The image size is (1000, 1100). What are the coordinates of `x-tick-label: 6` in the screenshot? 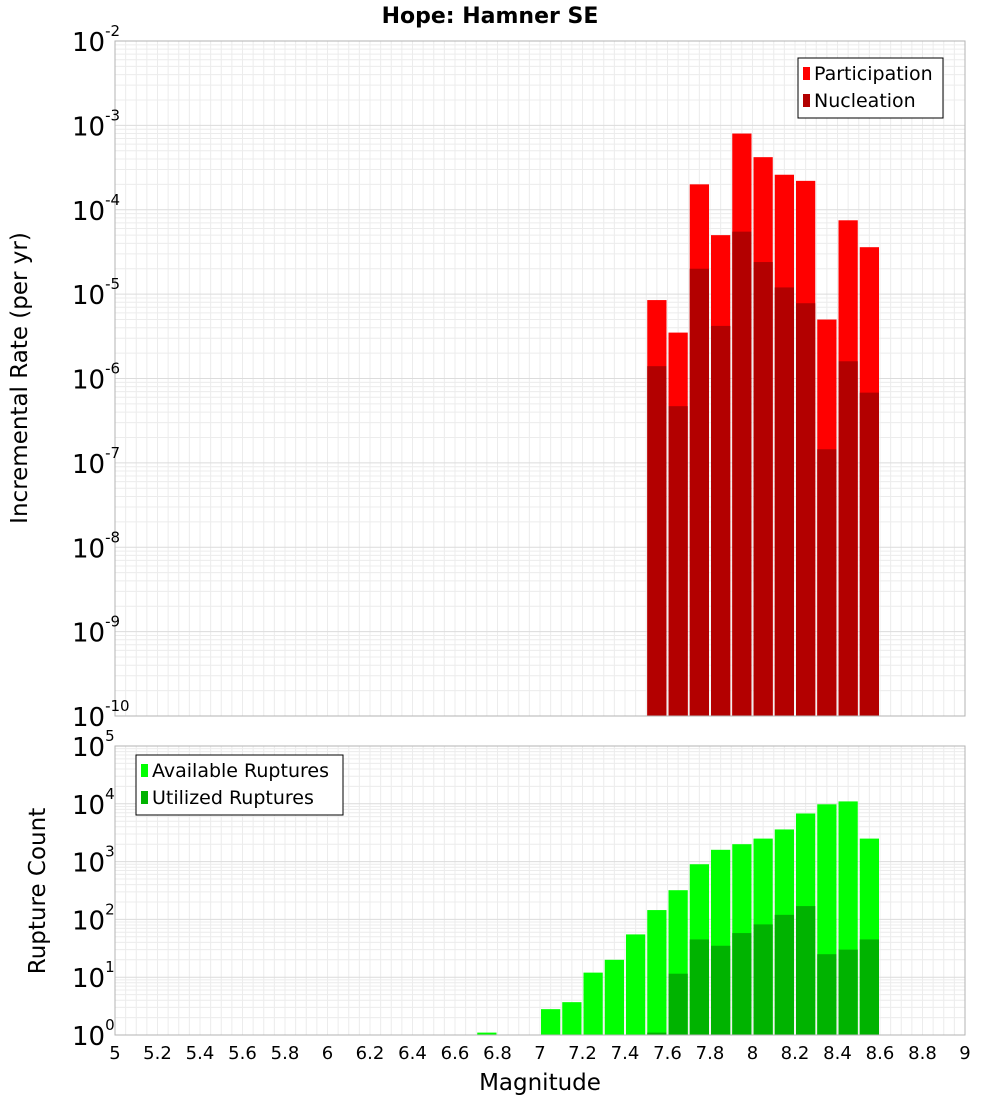 It's located at (327, 1053).